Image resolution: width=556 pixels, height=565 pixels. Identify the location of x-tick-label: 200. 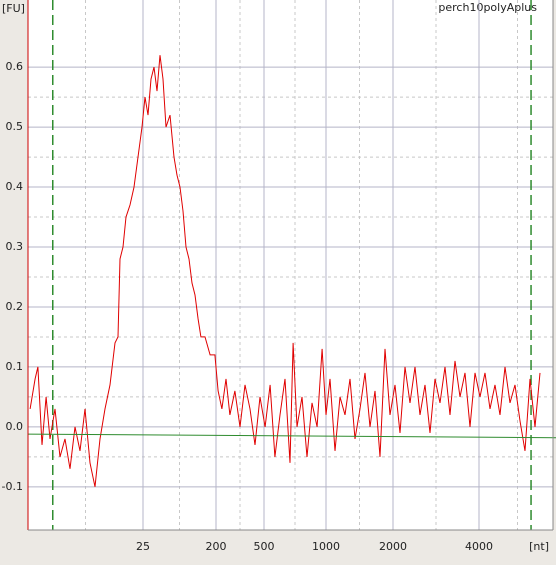
(216, 546).